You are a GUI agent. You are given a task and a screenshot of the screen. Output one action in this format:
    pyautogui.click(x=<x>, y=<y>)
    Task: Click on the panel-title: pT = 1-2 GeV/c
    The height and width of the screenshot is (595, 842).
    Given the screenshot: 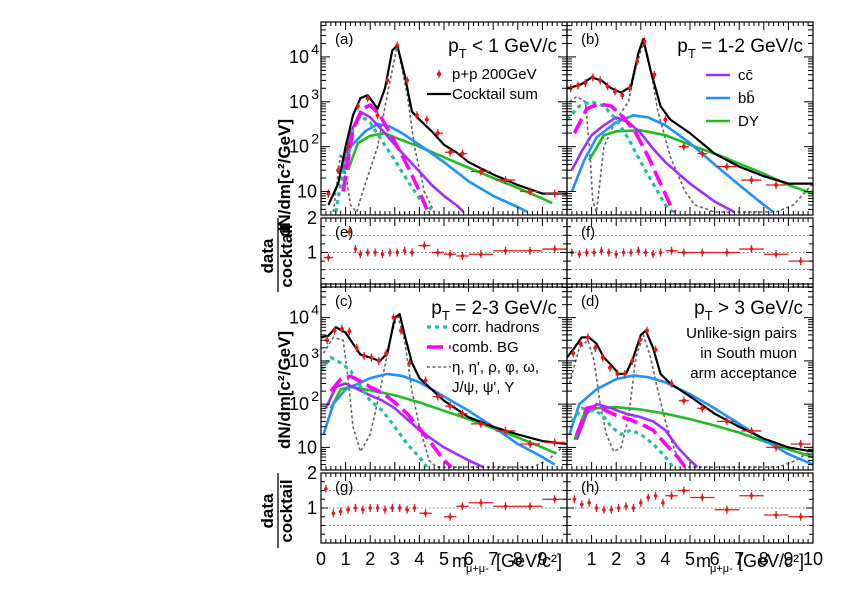 What is the action you would take?
    pyautogui.click(x=740, y=48)
    